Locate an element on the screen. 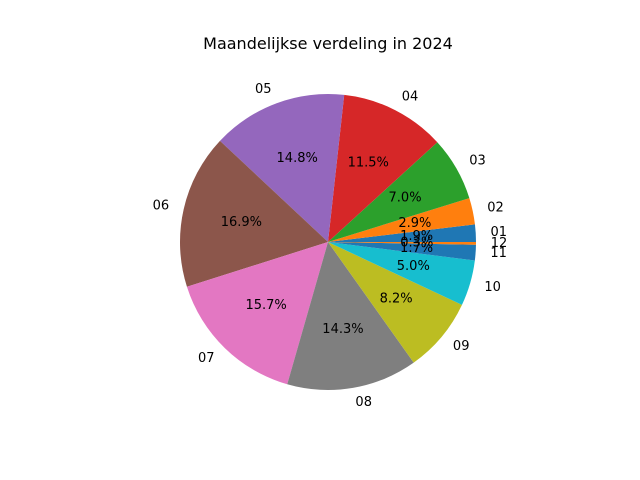  category-label-11: 11 is located at coordinates (498, 253).